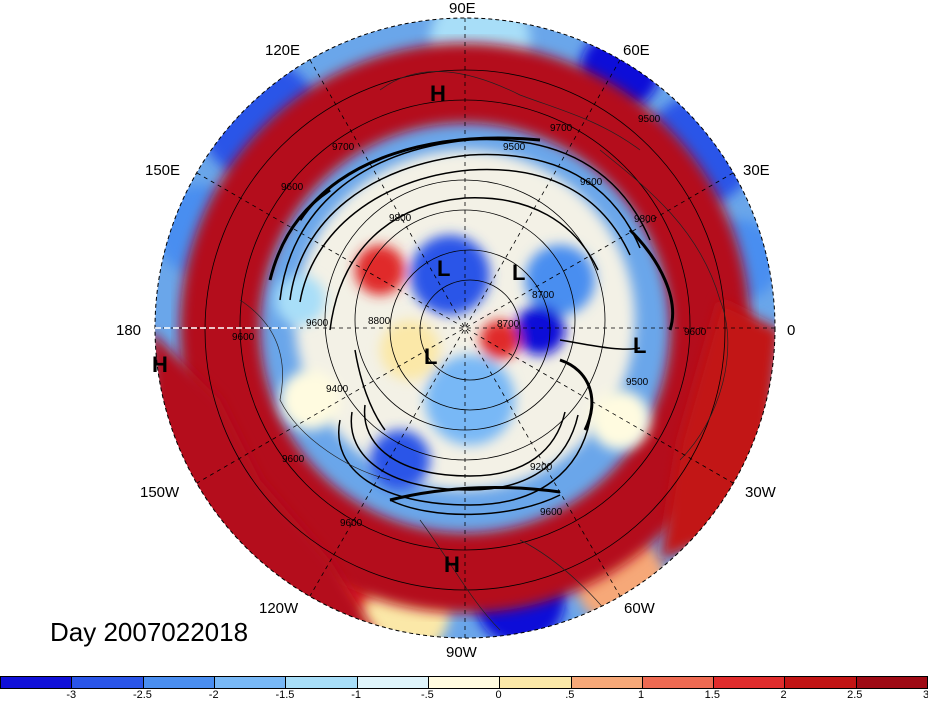 Image resolution: width=928 pixels, height=702 pixels. What do you see at coordinates (285, 695) in the screenshot?
I see `colorbar-tick-label: -1.5` at bounding box center [285, 695].